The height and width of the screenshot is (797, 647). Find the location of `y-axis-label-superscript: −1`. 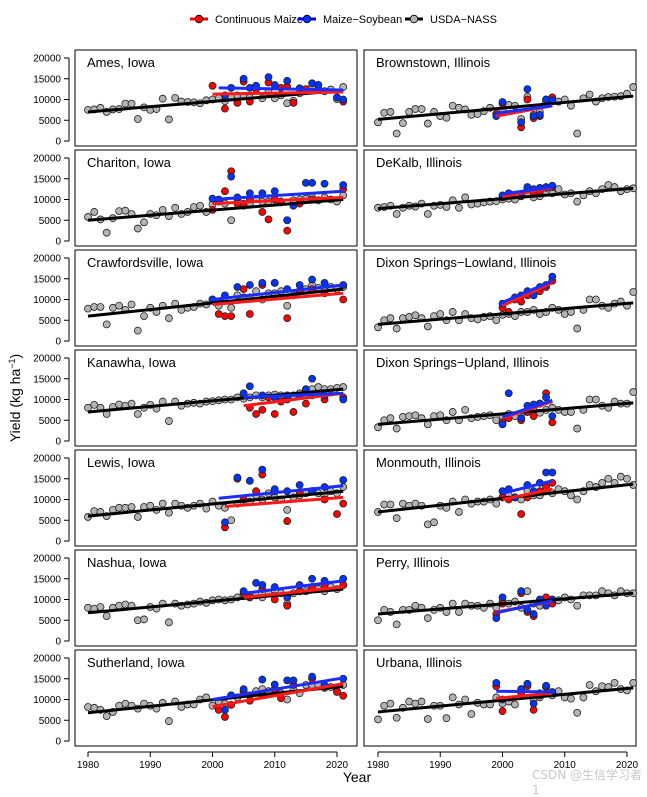

y-axis-label-superscript: −1 is located at coordinates (12, 363).